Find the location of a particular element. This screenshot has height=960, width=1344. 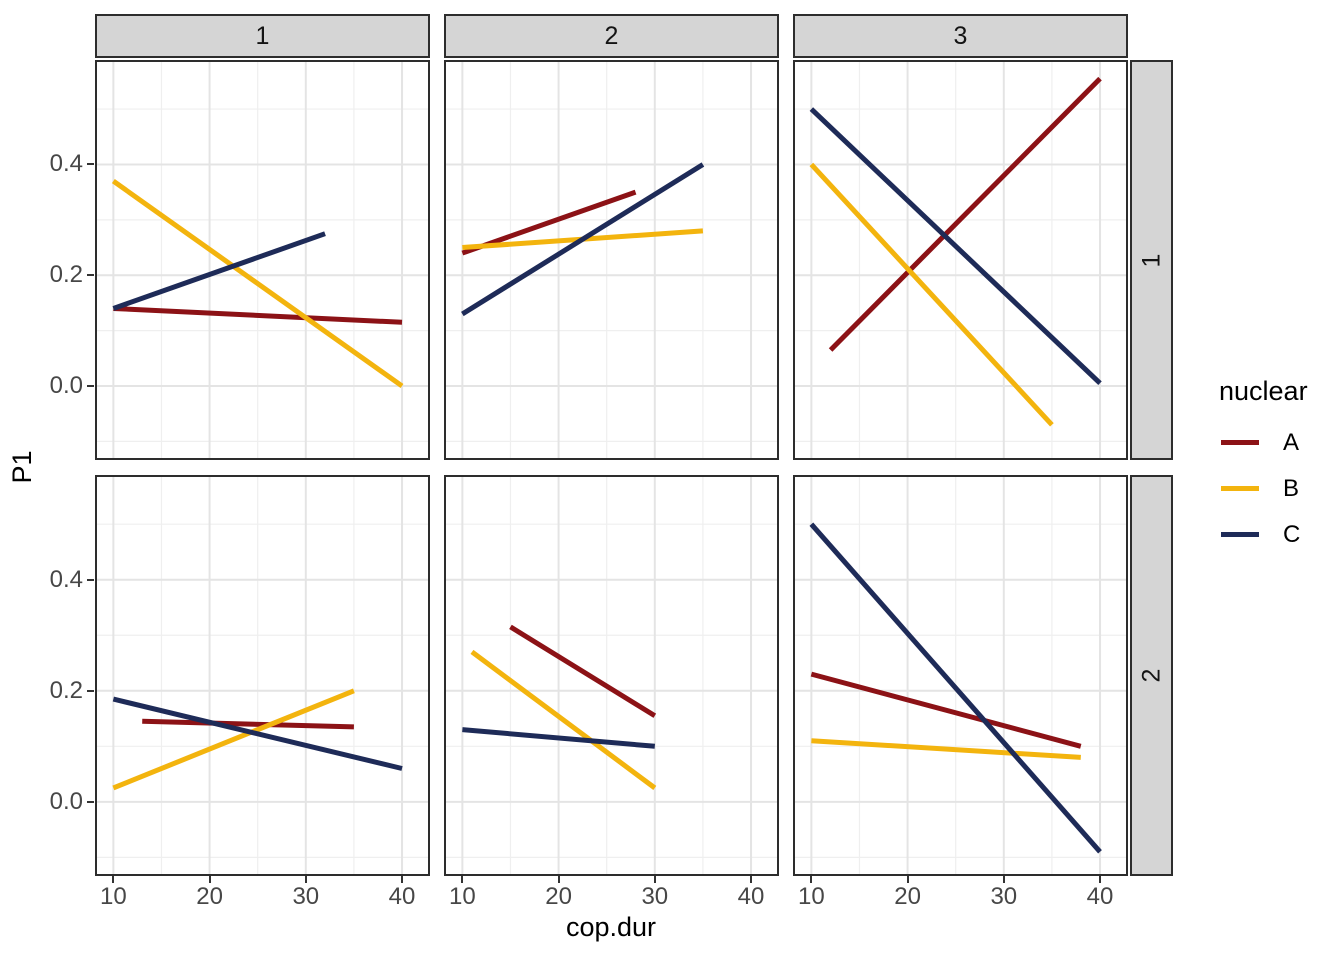

legend-key-C is located at coordinates (1240, 534).